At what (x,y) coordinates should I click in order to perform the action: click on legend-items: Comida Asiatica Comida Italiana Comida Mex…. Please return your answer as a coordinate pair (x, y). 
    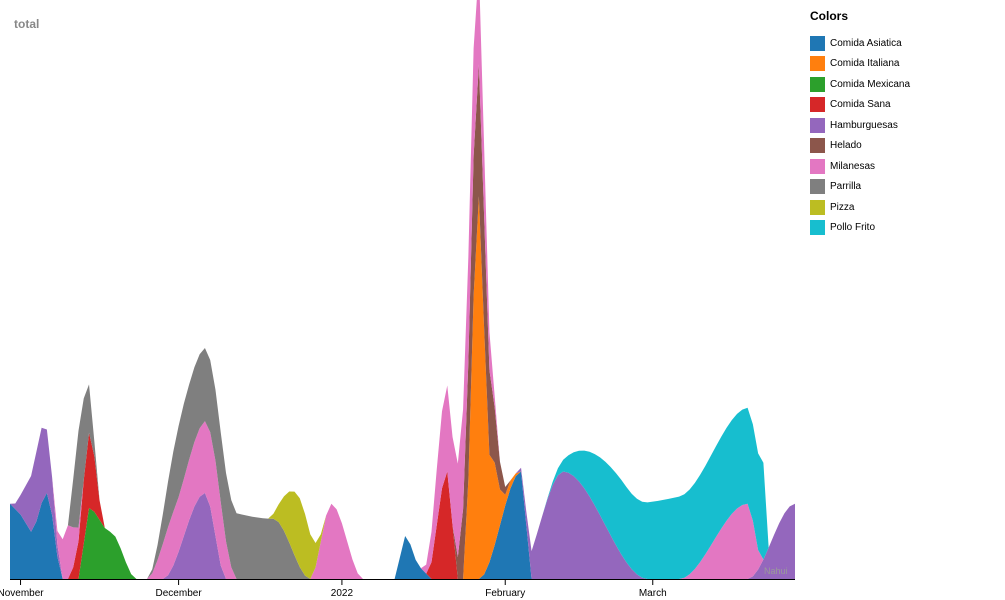
    Looking at the image, I should click on (860, 135).